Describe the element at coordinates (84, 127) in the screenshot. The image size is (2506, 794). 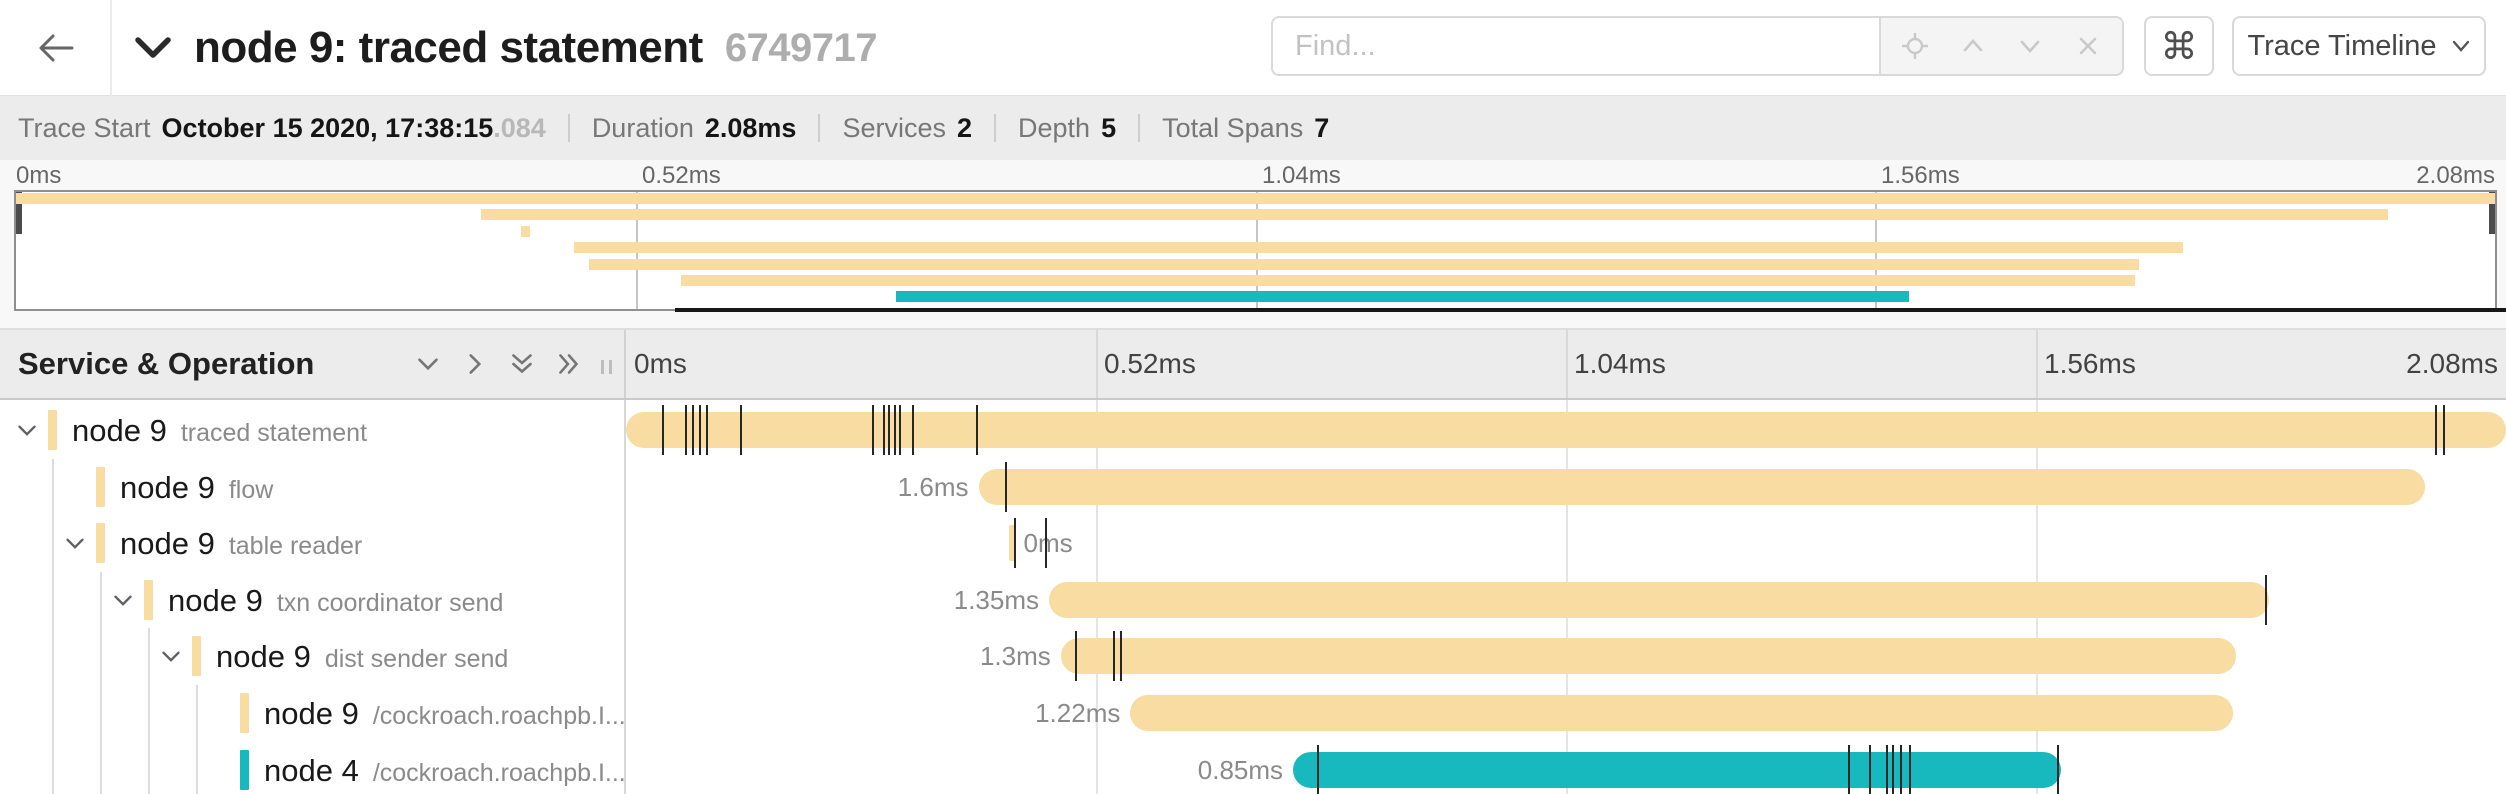
I see `summary-label: Trace Start` at that location.